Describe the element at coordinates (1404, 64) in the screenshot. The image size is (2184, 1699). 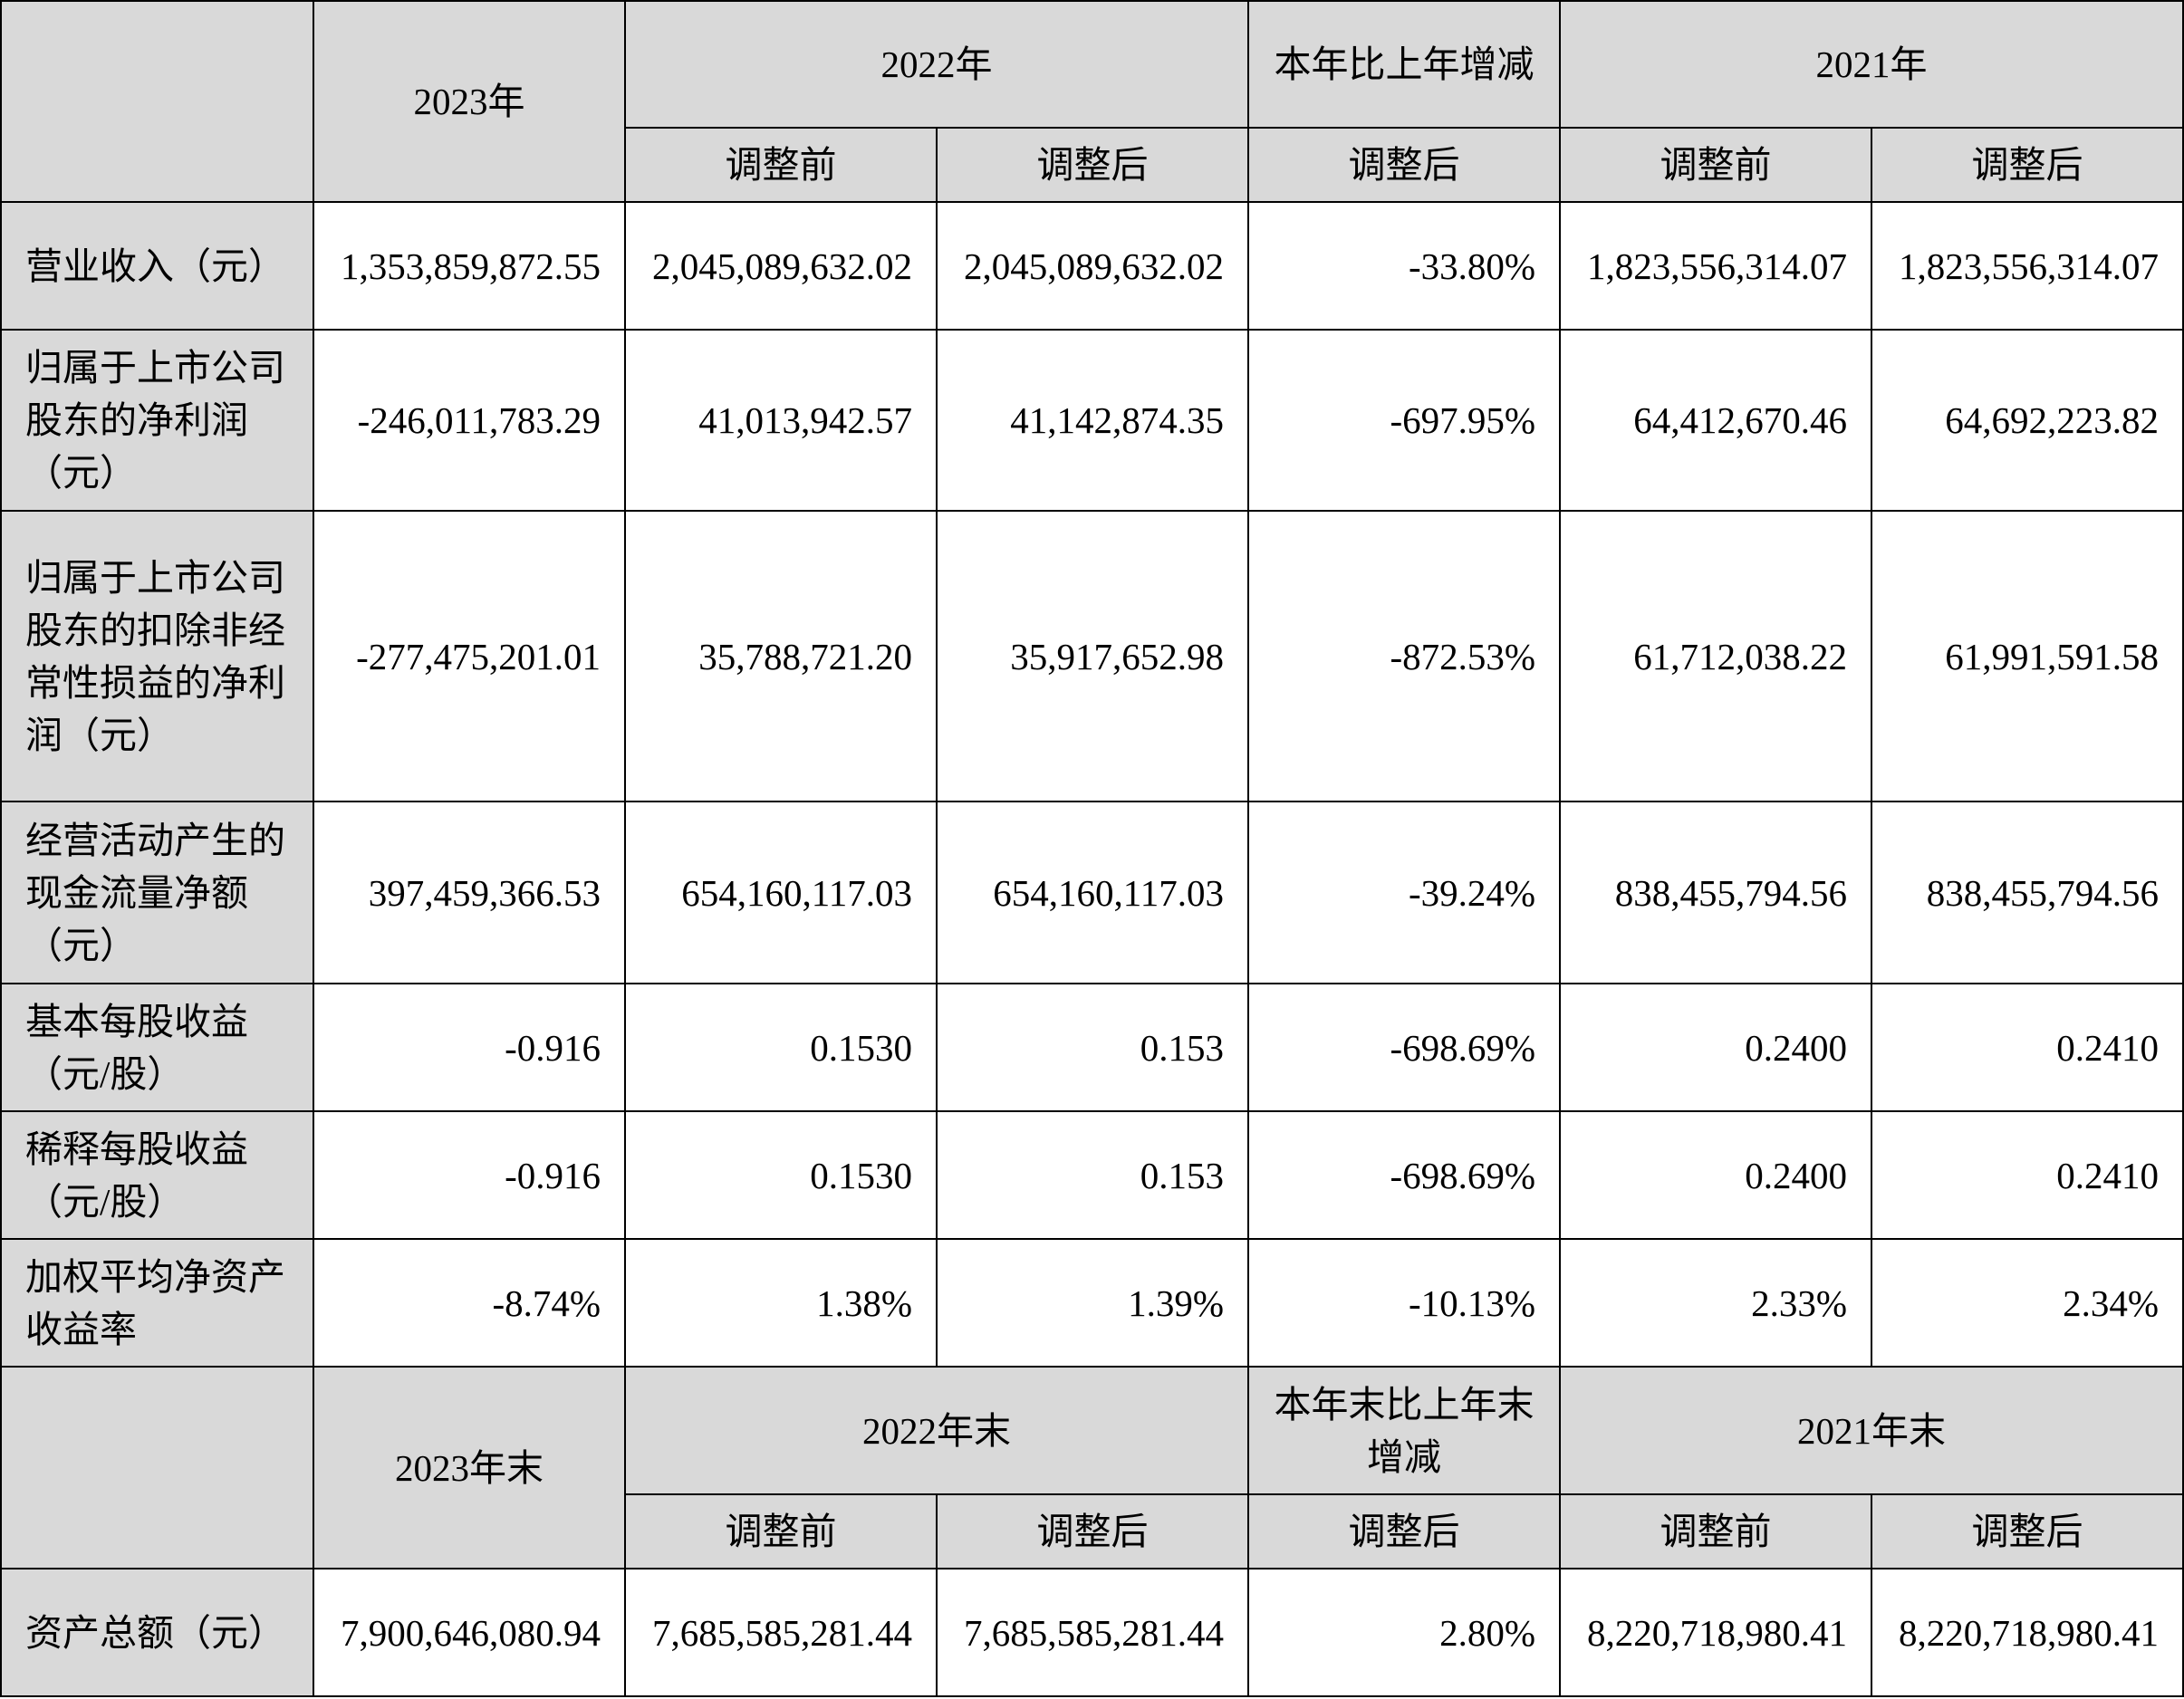
I see `header-change: 本年比上年增减` at that location.